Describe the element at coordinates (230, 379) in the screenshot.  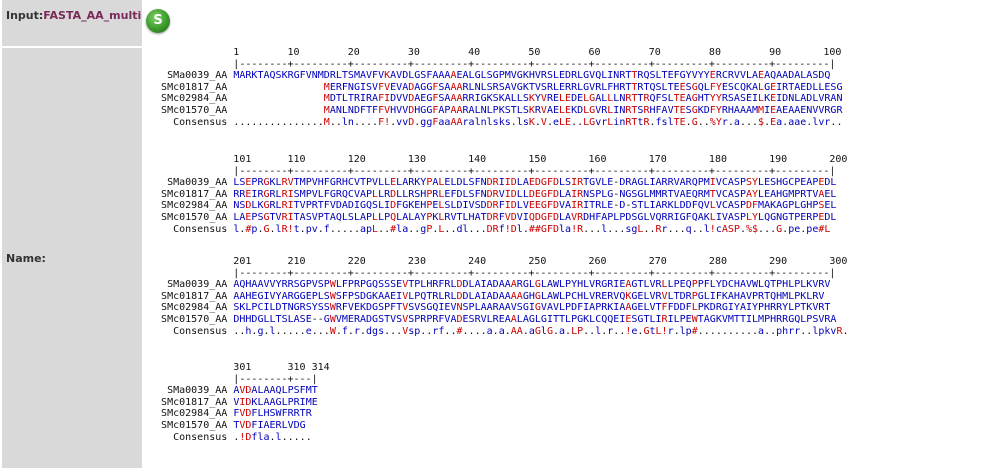
I see `position-ticks: |--------+---|` at that location.